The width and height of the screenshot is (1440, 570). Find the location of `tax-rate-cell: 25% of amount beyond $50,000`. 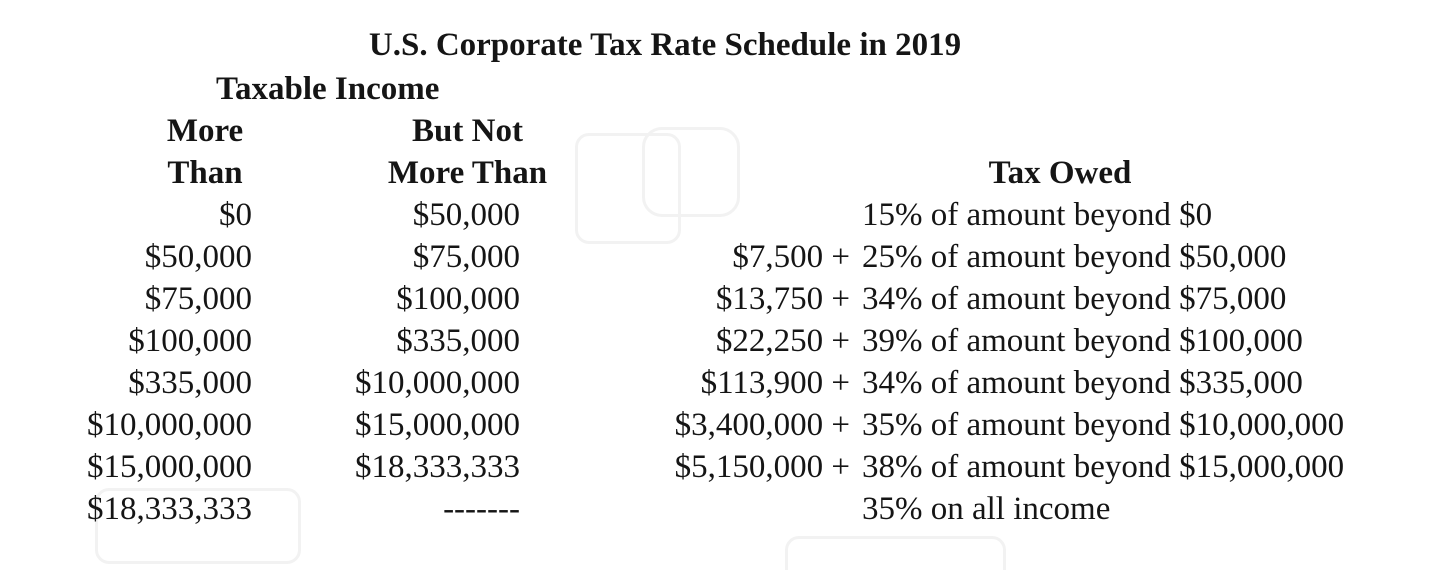

tax-rate-cell: 25% of amount beyond $50,000 is located at coordinates (1074, 257).